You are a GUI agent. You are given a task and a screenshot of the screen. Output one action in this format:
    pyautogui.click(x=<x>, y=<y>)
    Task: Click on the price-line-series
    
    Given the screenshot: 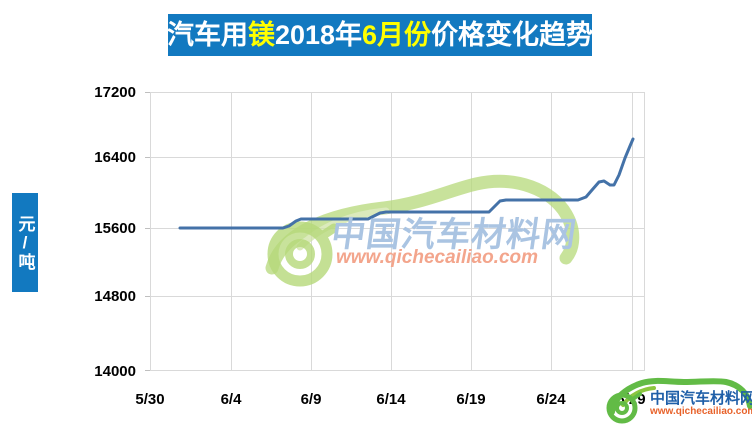 What is the action you would take?
    pyautogui.click(x=406, y=183)
    